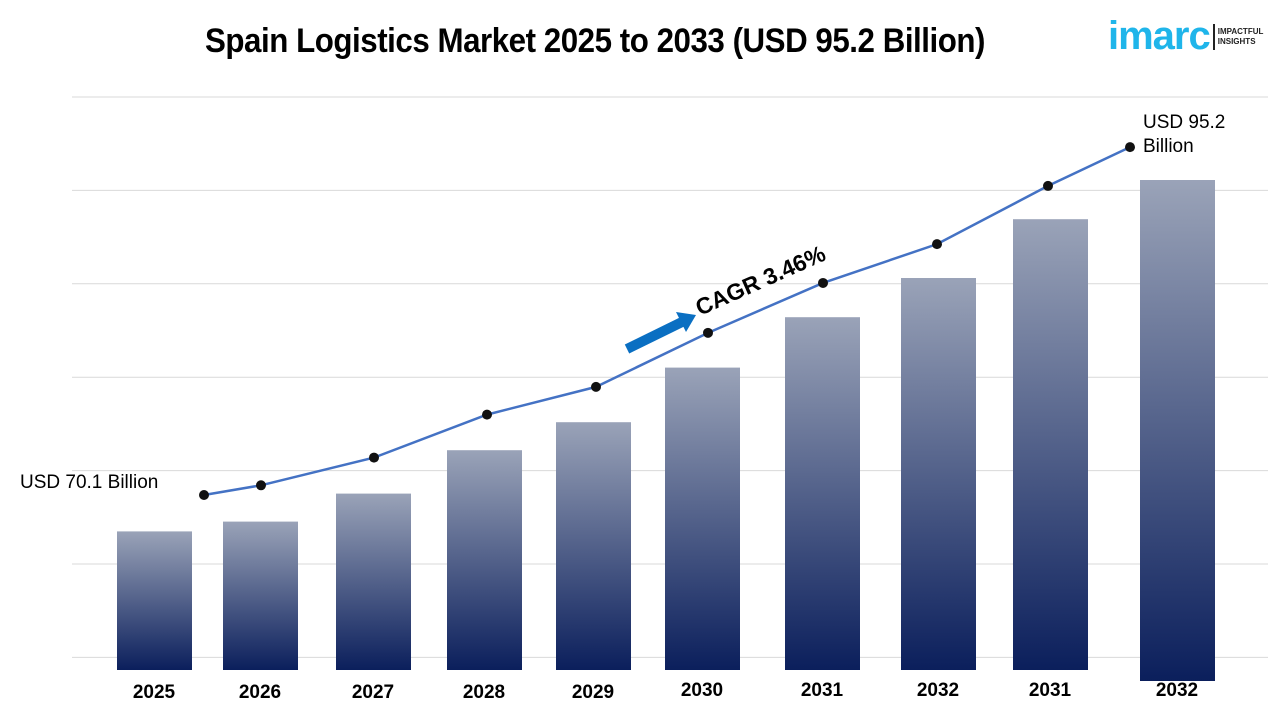 The height and width of the screenshot is (720, 1280). I want to click on end-value-label-line1: USD 95.2, so click(1184, 122).